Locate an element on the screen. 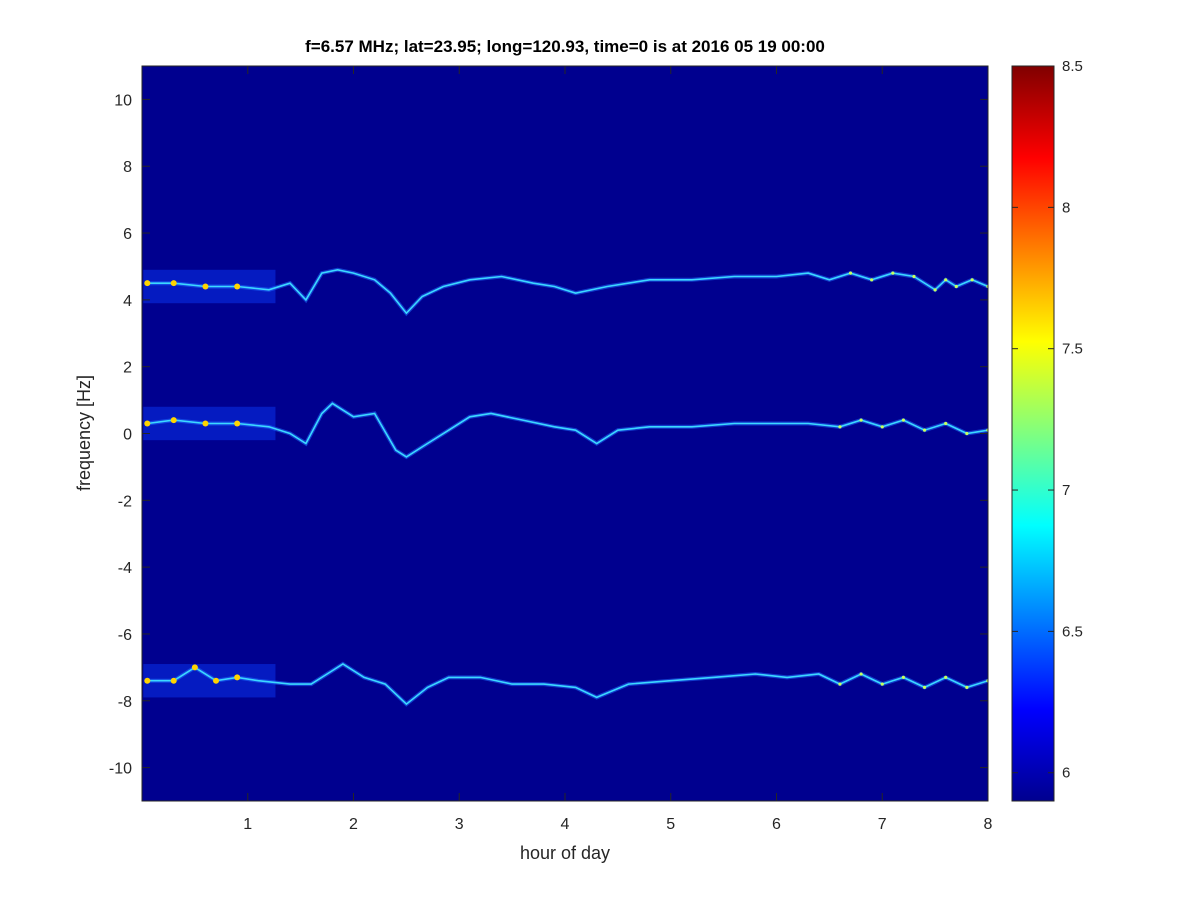 The height and width of the screenshot is (900, 1200). x-axis-label: hour of day is located at coordinates (565, 853).